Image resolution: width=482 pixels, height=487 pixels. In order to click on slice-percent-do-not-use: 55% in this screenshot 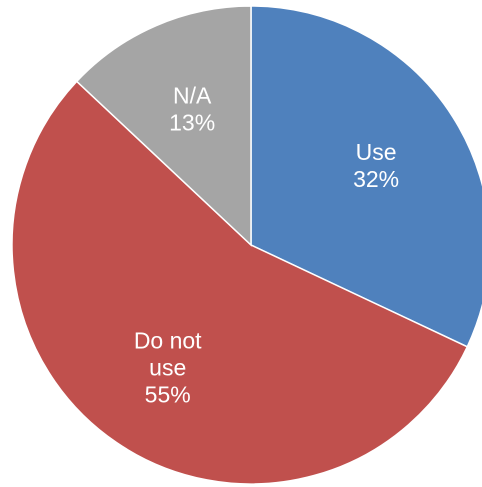, I will do `click(168, 395)`.